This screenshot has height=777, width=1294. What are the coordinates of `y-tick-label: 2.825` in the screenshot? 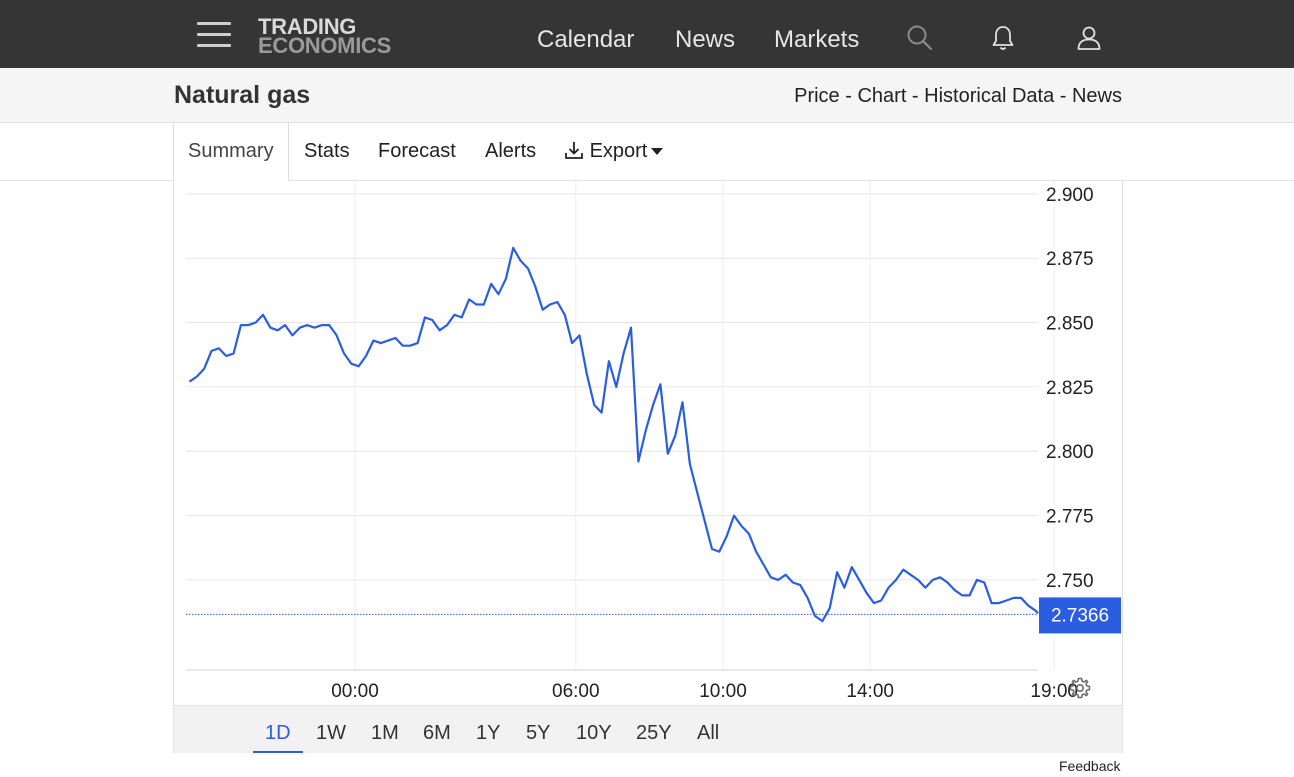 It's located at (1070, 388).